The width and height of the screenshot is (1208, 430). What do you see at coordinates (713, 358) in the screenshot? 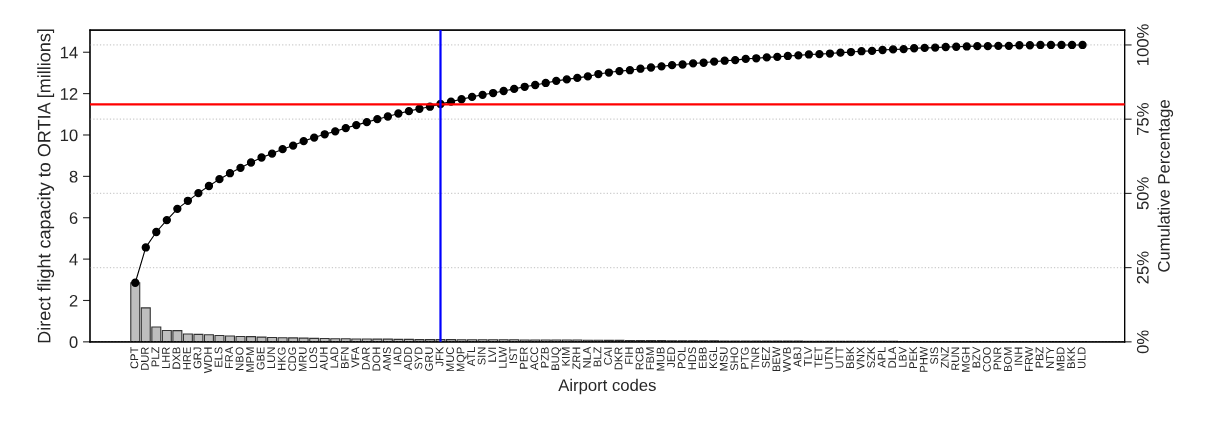
I see `x-tick-label: KGL` at bounding box center [713, 358].